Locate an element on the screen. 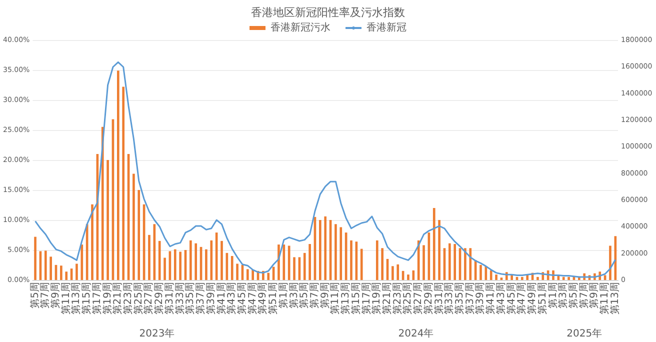 The image size is (656, 342). x-tick-label: 第35周 is located at coordinates (460, 298).